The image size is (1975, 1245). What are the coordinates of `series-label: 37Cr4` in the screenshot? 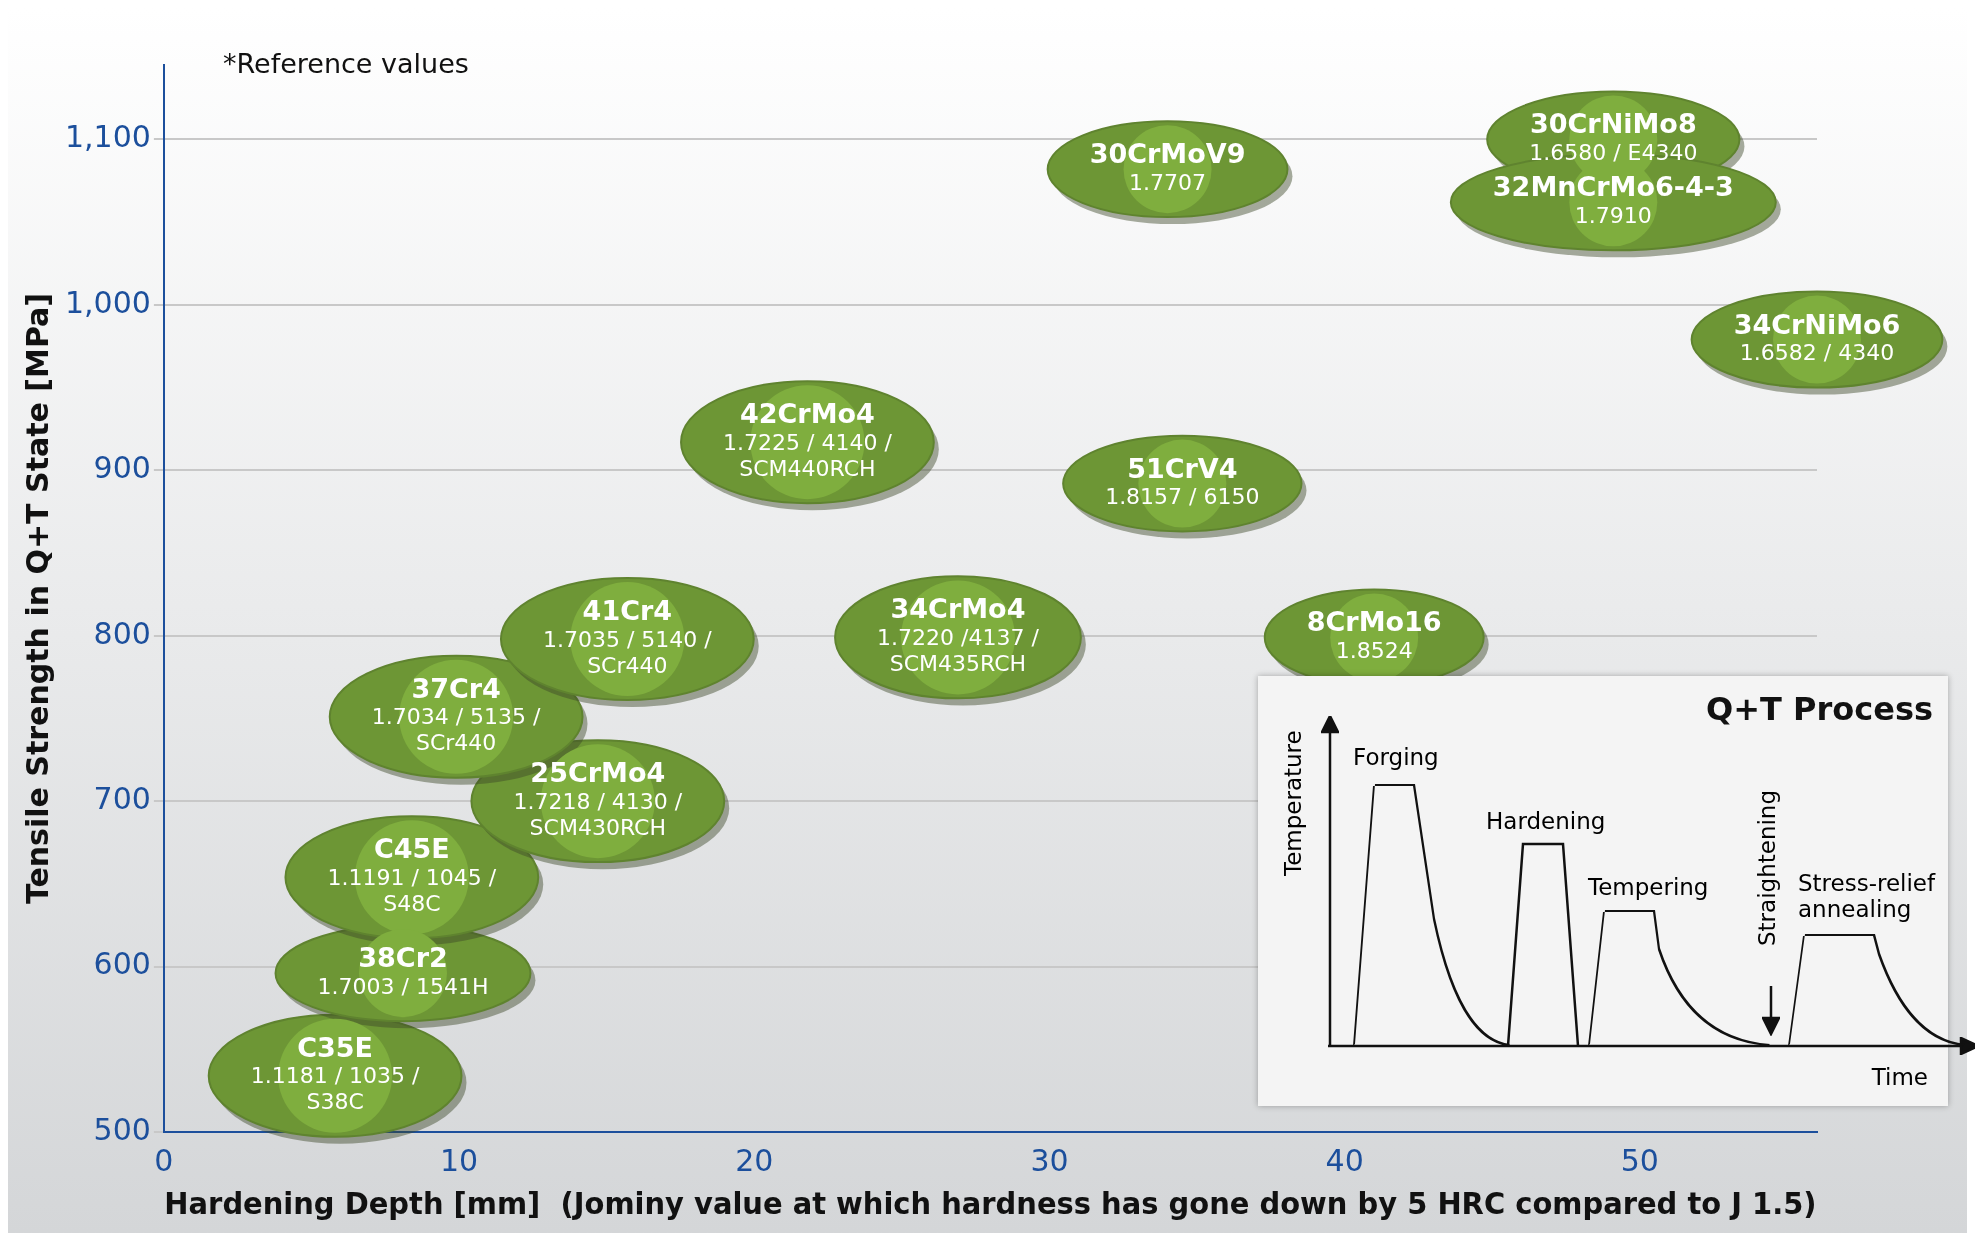 It's located at (456, 688).